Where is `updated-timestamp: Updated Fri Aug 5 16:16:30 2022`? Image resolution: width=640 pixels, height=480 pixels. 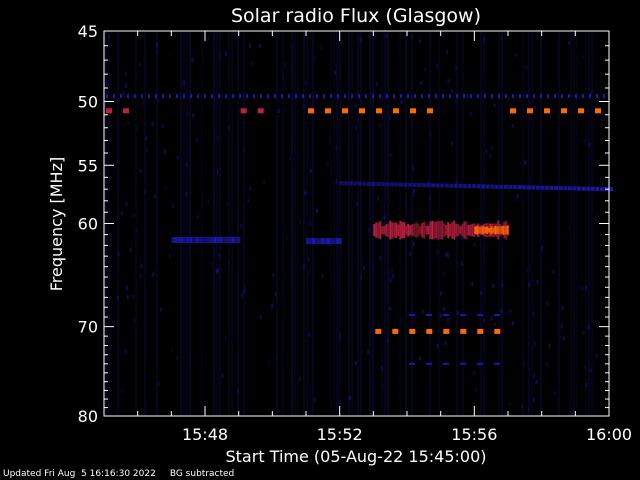
updated-timestamp: Updated Fri Aug 5 16:16:30 2022 is located at coordinates (79, 474).